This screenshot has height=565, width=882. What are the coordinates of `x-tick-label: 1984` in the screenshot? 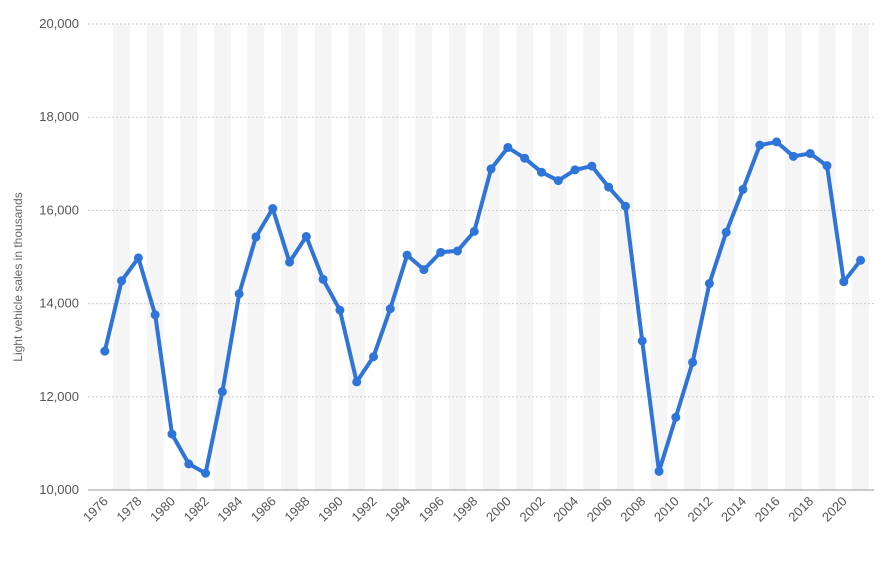 It's located at (229, 509).